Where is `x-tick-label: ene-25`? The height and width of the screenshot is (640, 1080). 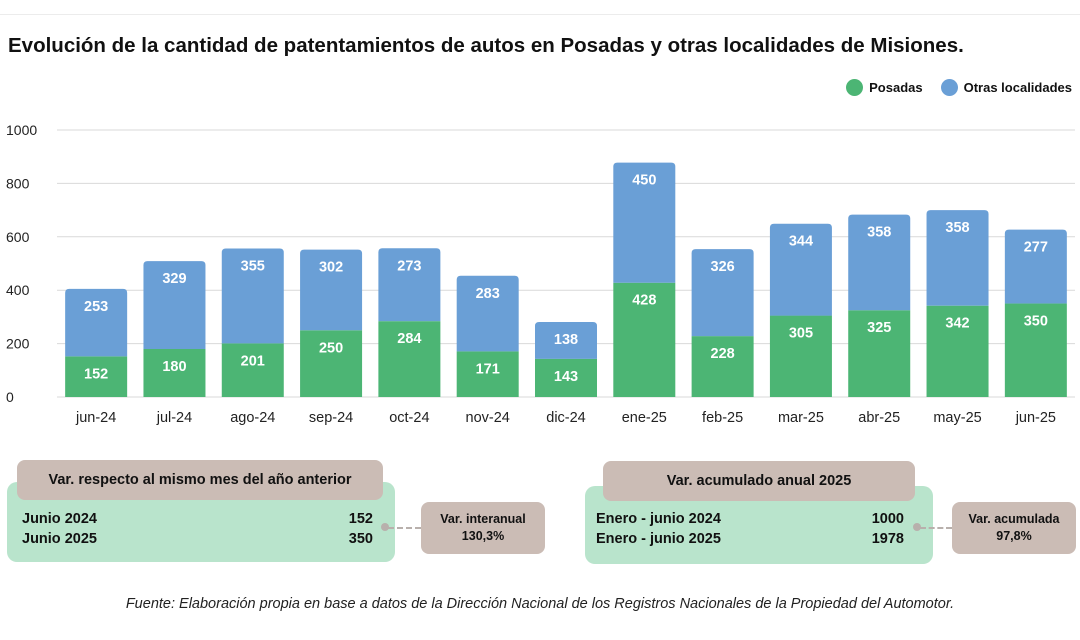
x-tick-label: ene-25 is located at coordinates (644, 418).